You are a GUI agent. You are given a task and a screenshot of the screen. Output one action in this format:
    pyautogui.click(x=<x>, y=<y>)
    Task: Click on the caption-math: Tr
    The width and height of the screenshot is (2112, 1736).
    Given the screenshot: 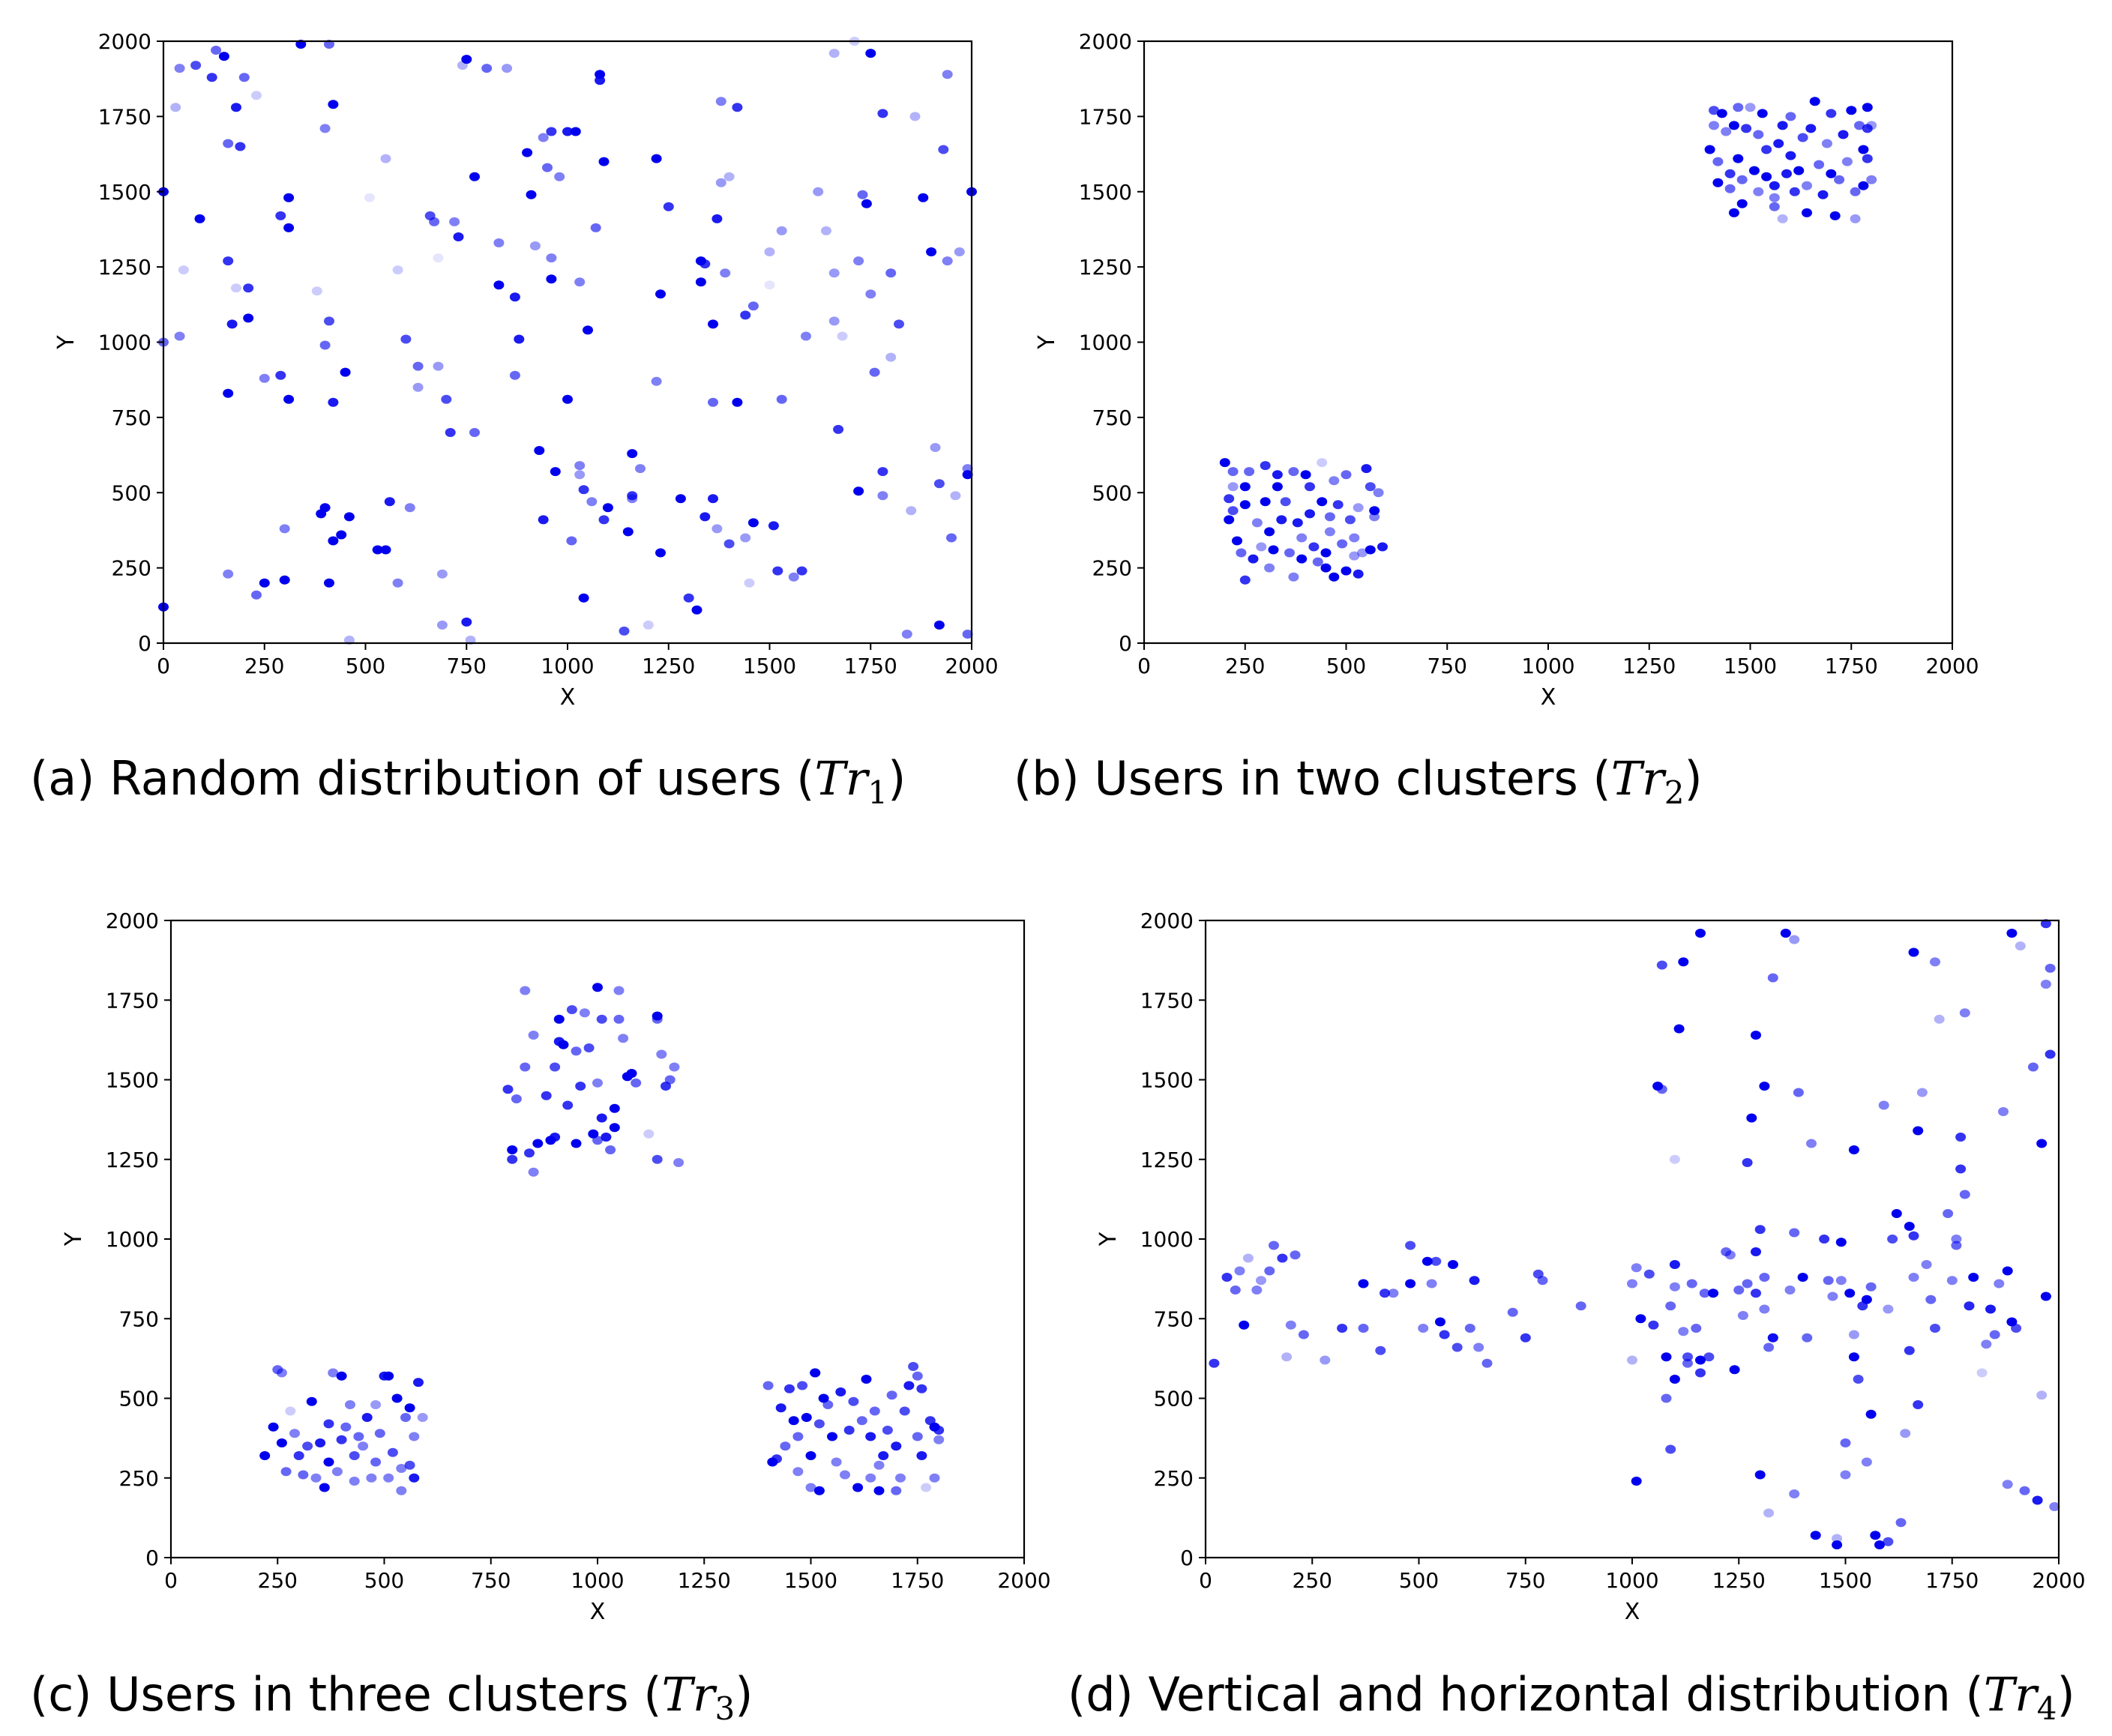 What is the action you would take?
    pyautogui.click(x=842, y=778)
    